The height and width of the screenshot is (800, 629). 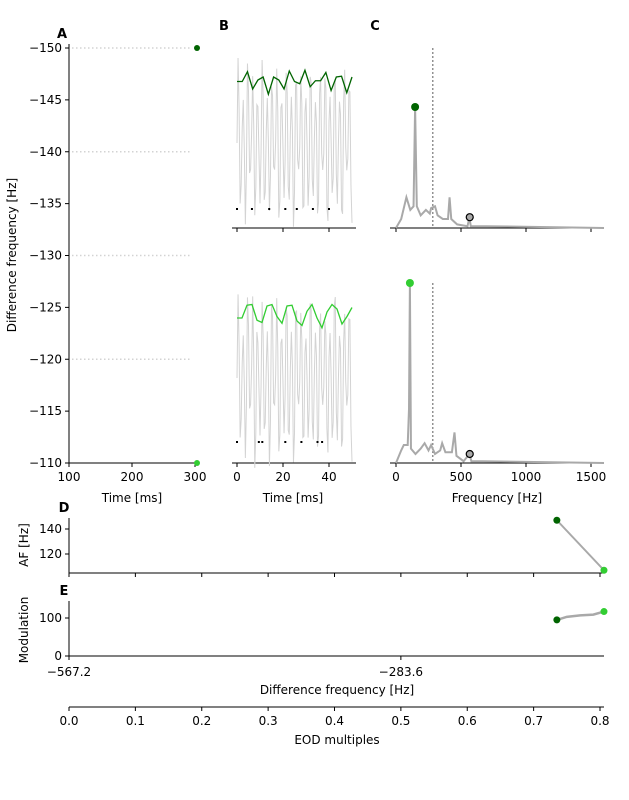 I want to click on c-xtick-label: 1500, so click(x=591, y=477).